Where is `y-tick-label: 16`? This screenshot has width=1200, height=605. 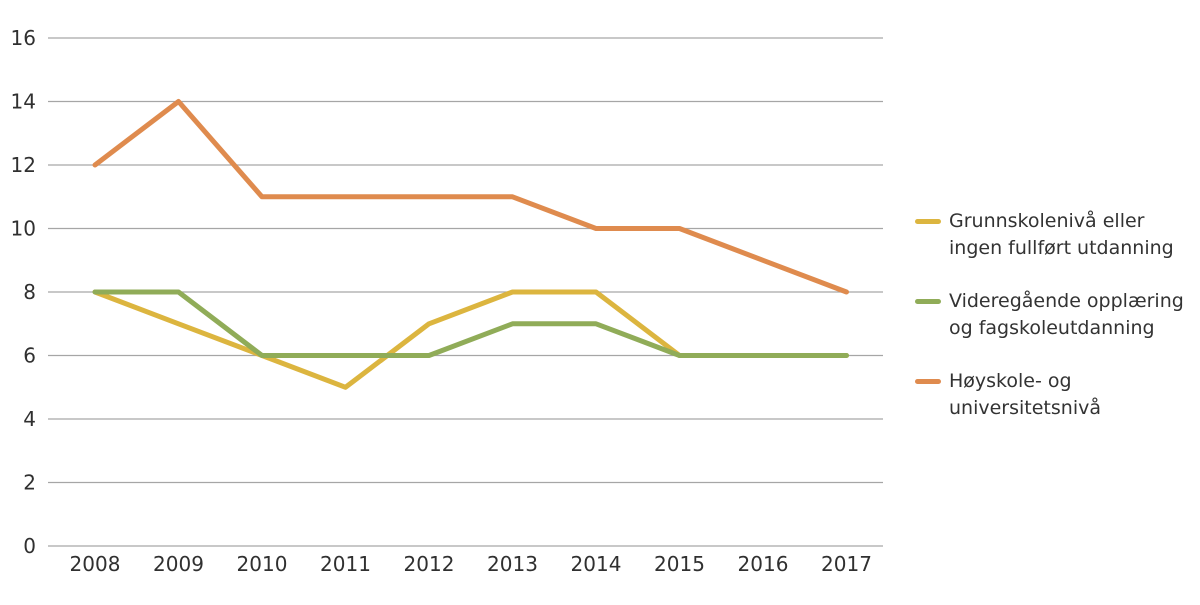 y-tick-label: 16 is located at coordinates (23, 38).